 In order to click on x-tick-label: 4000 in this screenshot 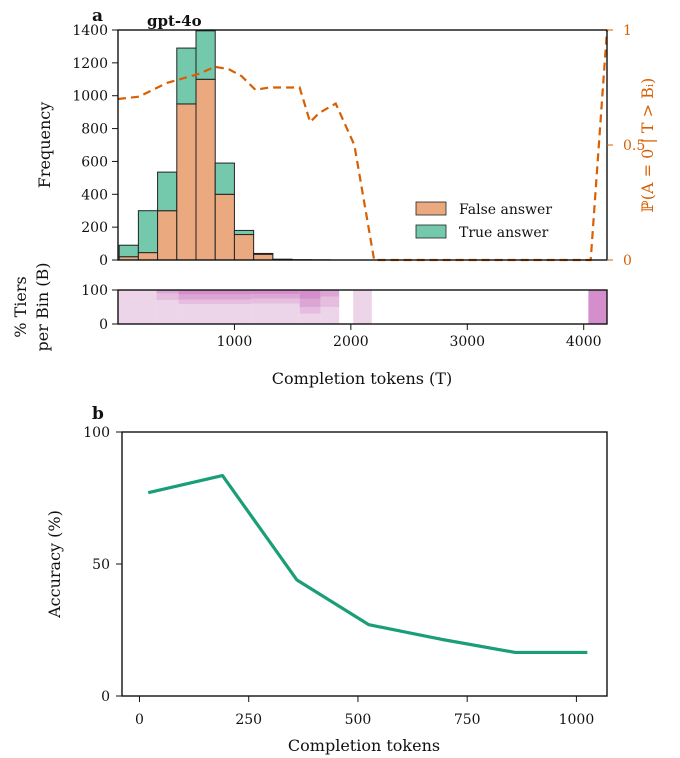, I will do `click(584, 342)`.